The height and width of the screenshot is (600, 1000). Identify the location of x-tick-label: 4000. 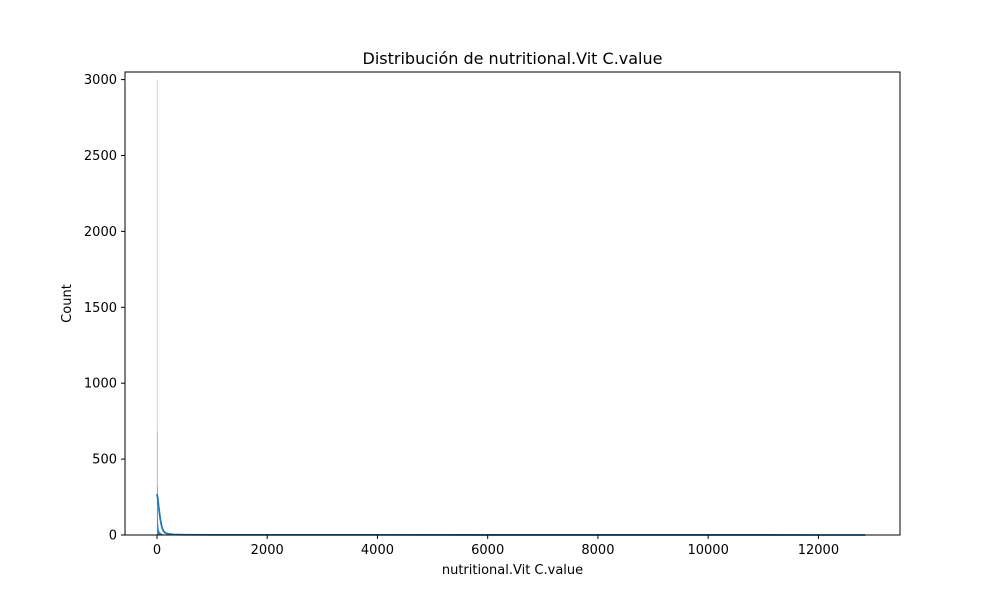
(377, 550).